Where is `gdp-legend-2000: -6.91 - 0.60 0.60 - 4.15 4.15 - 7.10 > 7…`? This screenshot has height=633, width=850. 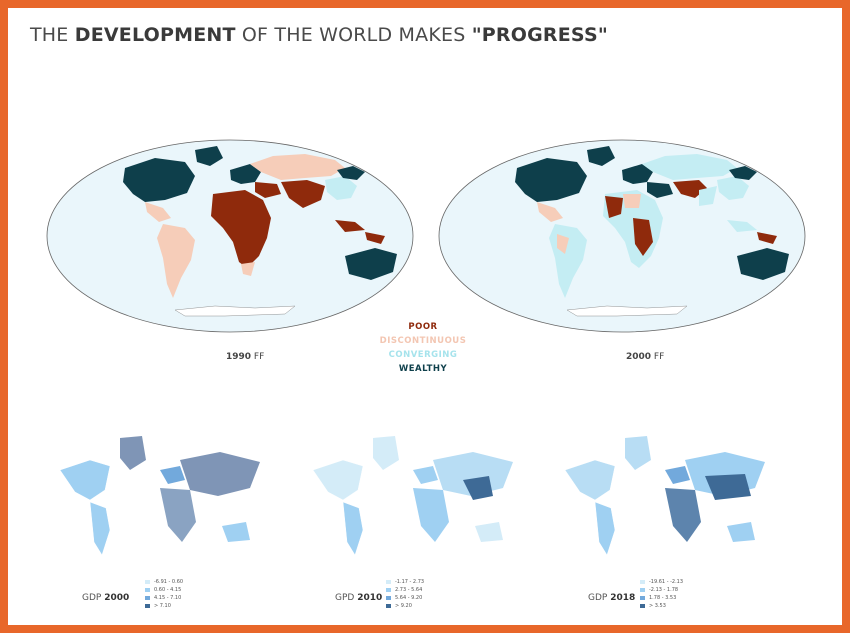
gdp-legend-2000: -6.91 - 0.60 0.60 - 4.15 4.15 - 7.10 > 7… is located at coordinates (164, 594).